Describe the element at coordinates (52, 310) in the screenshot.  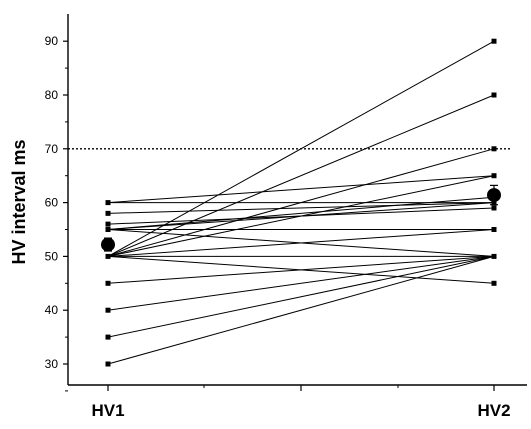
I see `y-tick-label: 40` at that location.